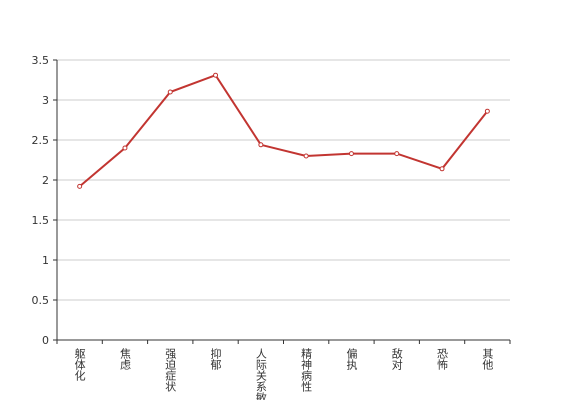 The image size is (567, 400). What do you see at coordinates (351, 359) in the screenshot?
I see `x-tick-label: 偏执` at bounding box center [351, 359].